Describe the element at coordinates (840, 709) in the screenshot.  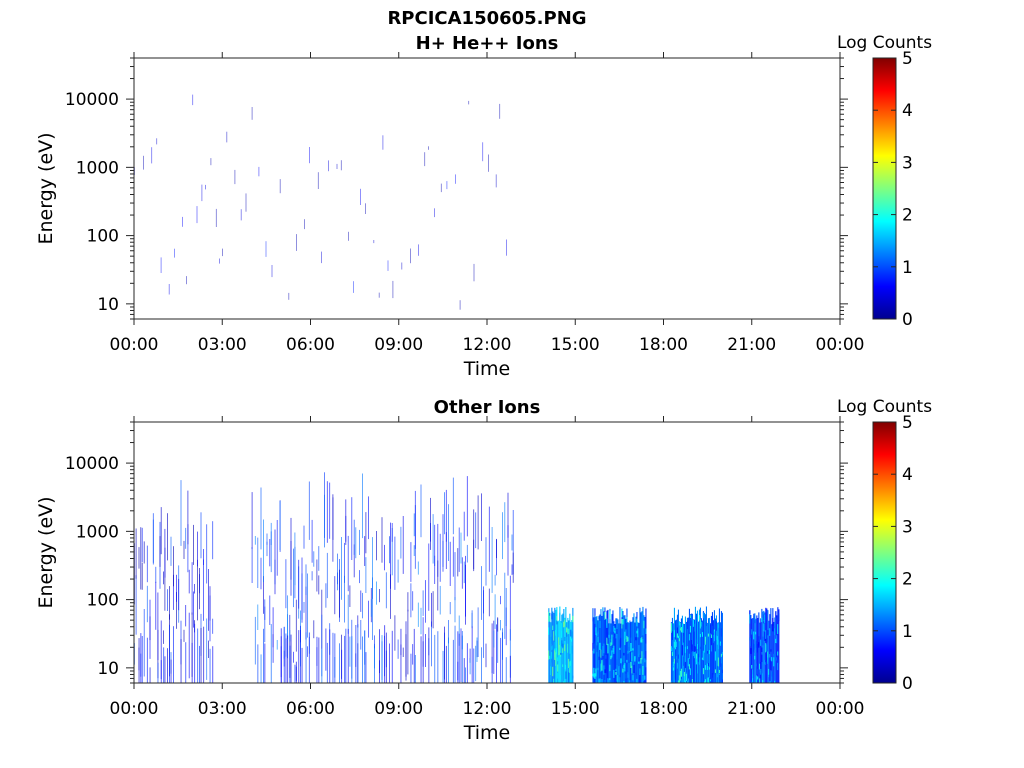
I see `x-tick-label: 00:00` at that location.